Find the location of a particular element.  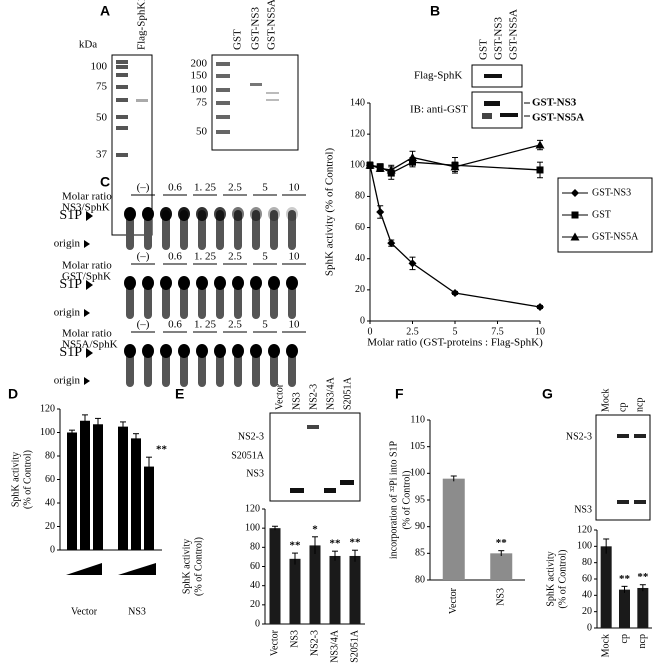

ratio-label: 0.6 is located at coordinates (175, 188).